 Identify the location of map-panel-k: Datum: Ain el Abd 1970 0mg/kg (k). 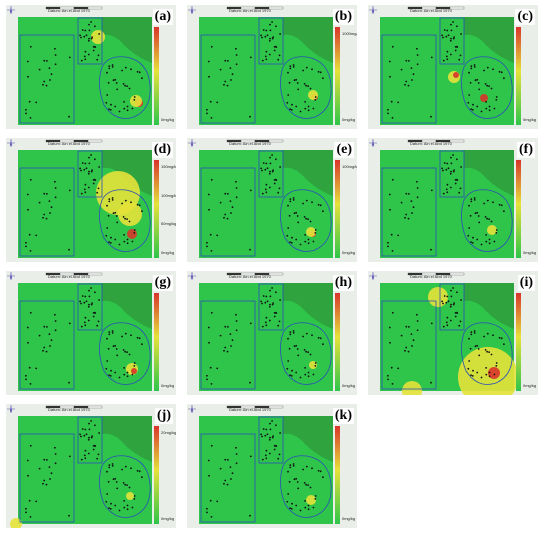
(272, 466).